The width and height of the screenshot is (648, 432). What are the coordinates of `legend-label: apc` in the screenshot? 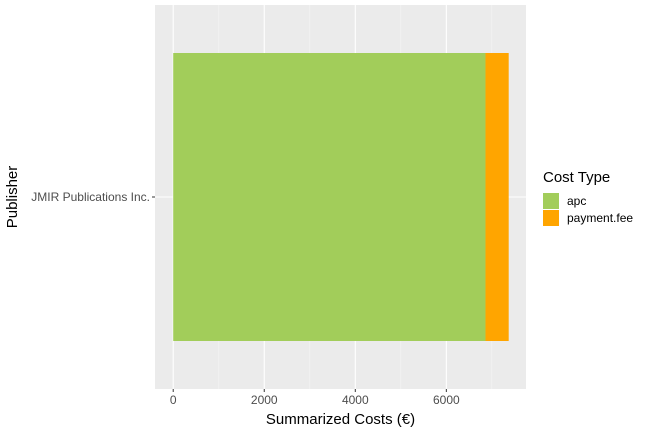 It's located at (576, 201).